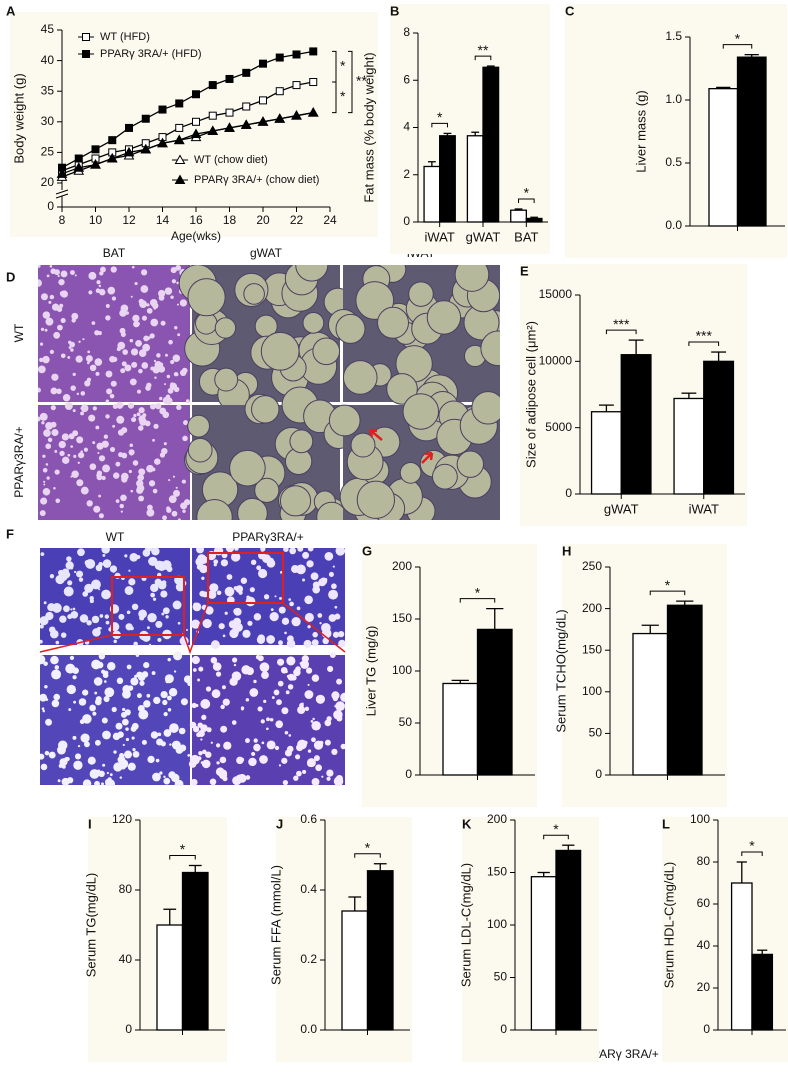  What do you see at coordinates (673, 162) in the screenshot?
I see `y-tick-label: 0.5` at bounding box center [673, 162].